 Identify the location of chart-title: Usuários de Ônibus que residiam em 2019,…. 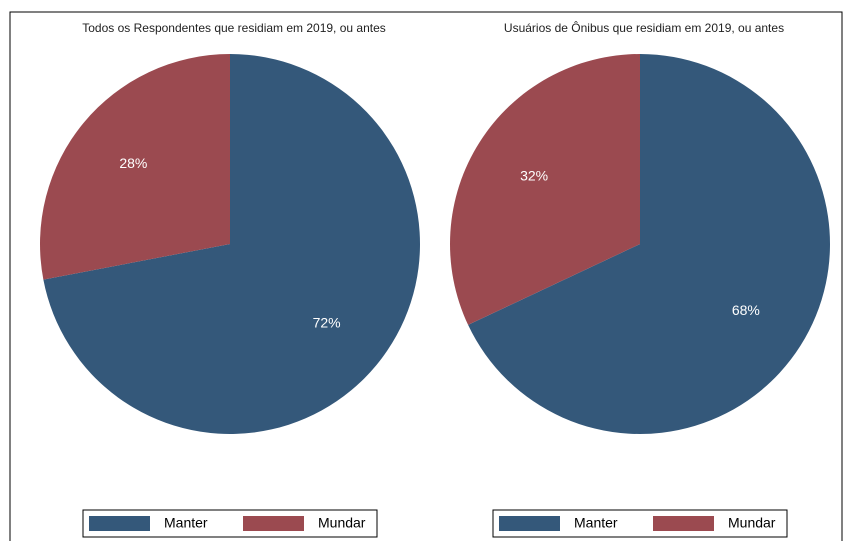
(644, 27).